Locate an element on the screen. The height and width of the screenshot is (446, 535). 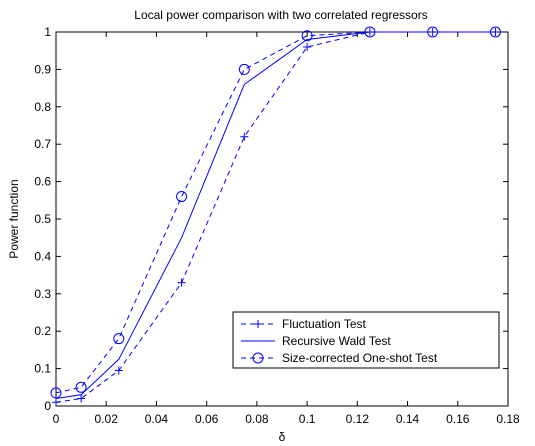
y-tick-label: 0.9 is located at coordinates (42, 69).